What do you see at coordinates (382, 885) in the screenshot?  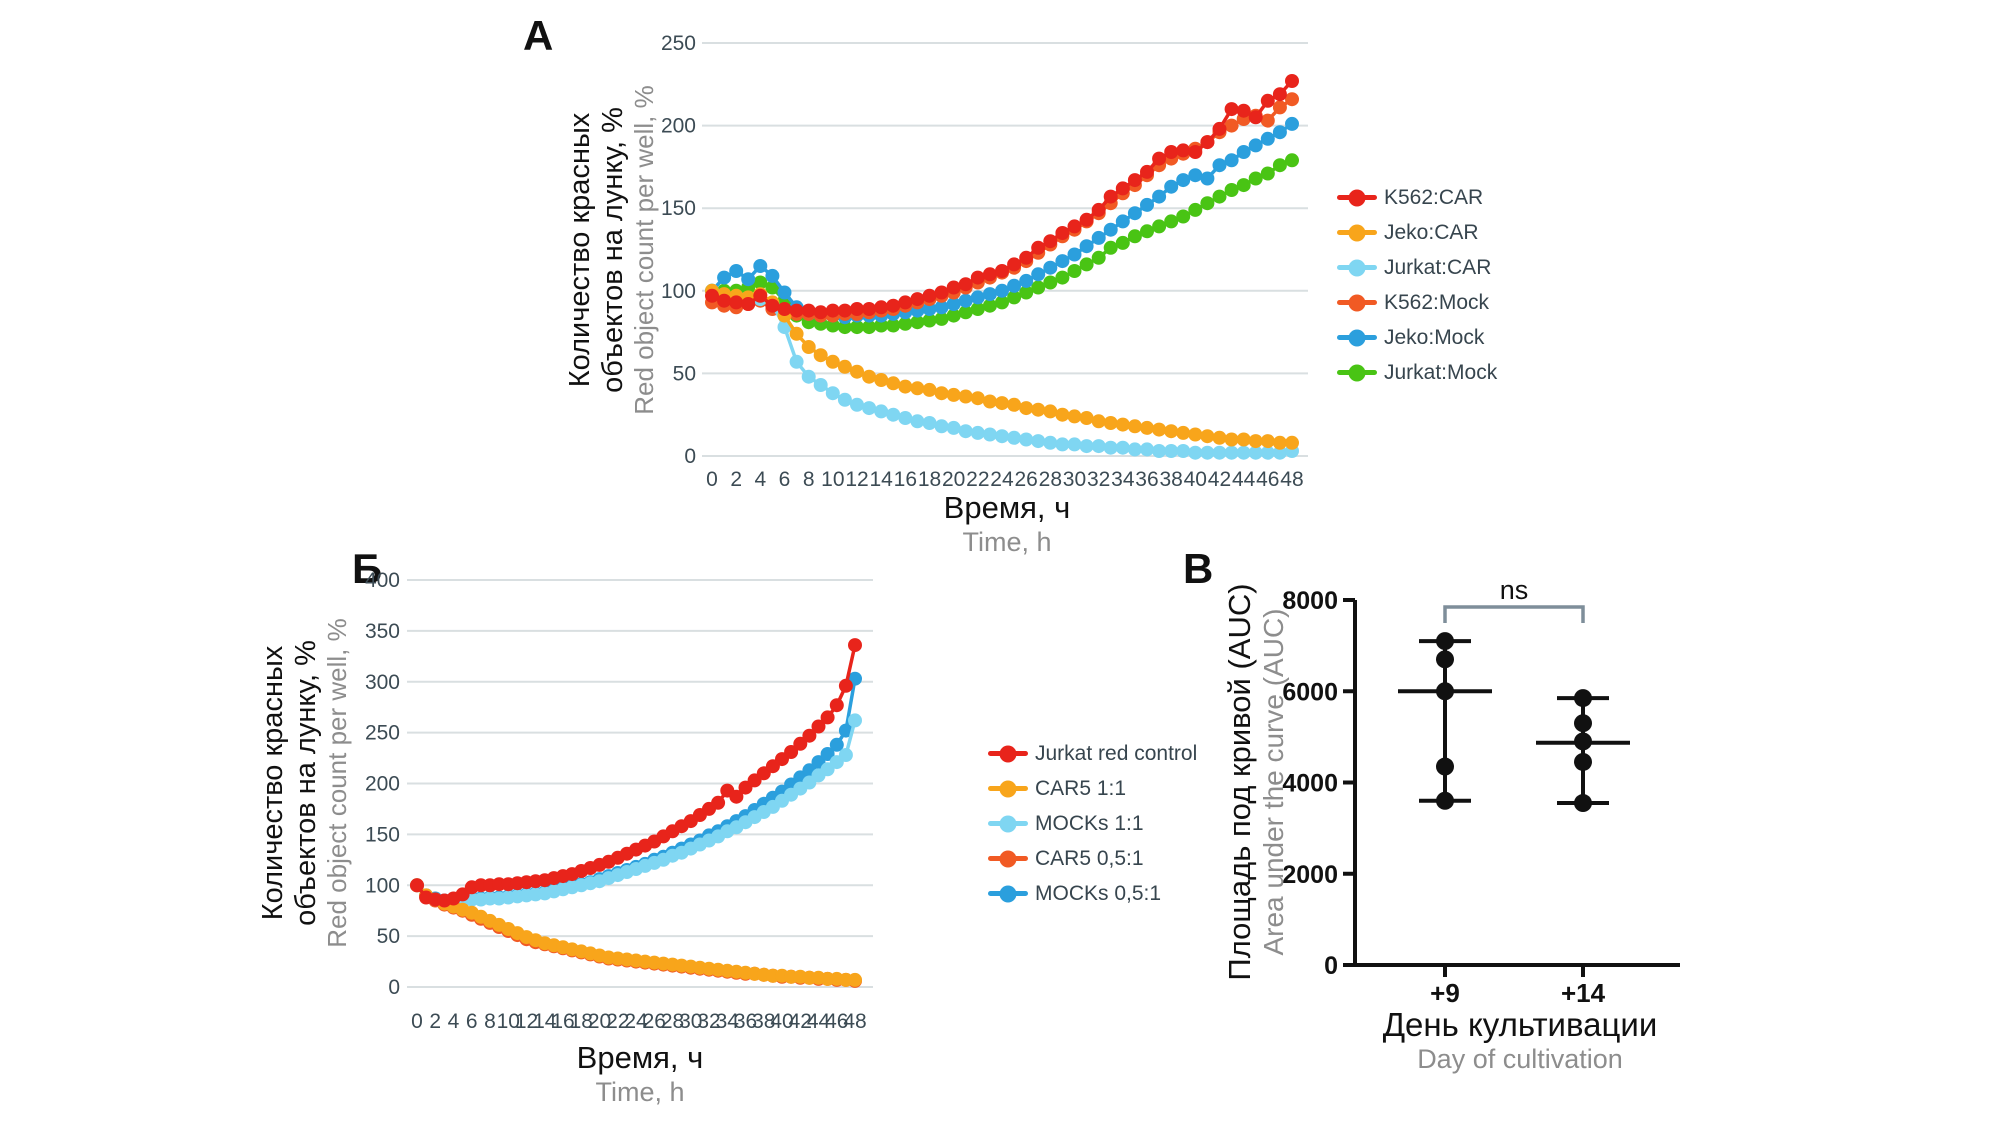 I see `y-tick-label: 100` at bounding box center [382, 885].